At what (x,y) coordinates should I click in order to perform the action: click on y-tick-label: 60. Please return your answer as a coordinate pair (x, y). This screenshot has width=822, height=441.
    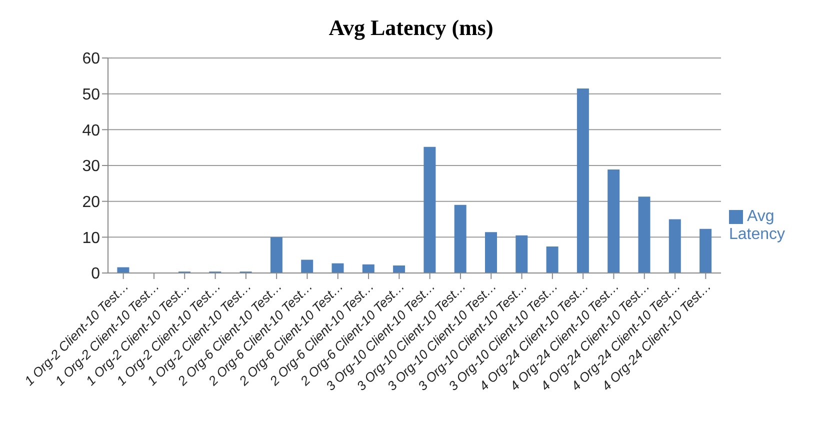
    Looking at the image, I should click on (91, 59).